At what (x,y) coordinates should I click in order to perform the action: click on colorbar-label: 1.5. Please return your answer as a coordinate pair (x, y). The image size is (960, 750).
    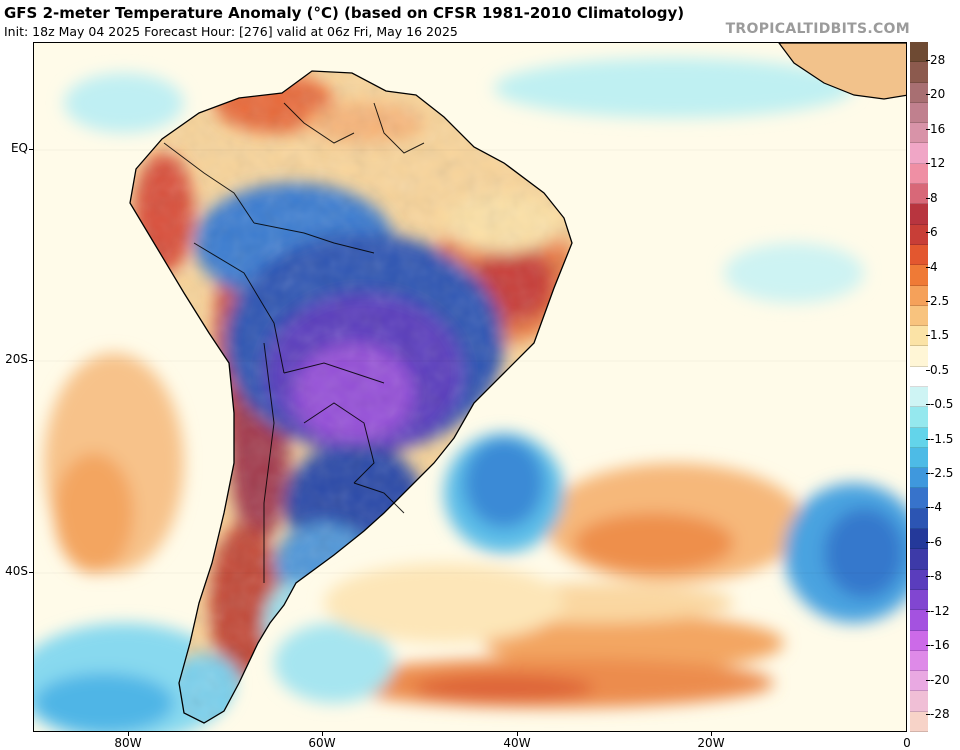
    Looking at the image, I should click on (940, 335).